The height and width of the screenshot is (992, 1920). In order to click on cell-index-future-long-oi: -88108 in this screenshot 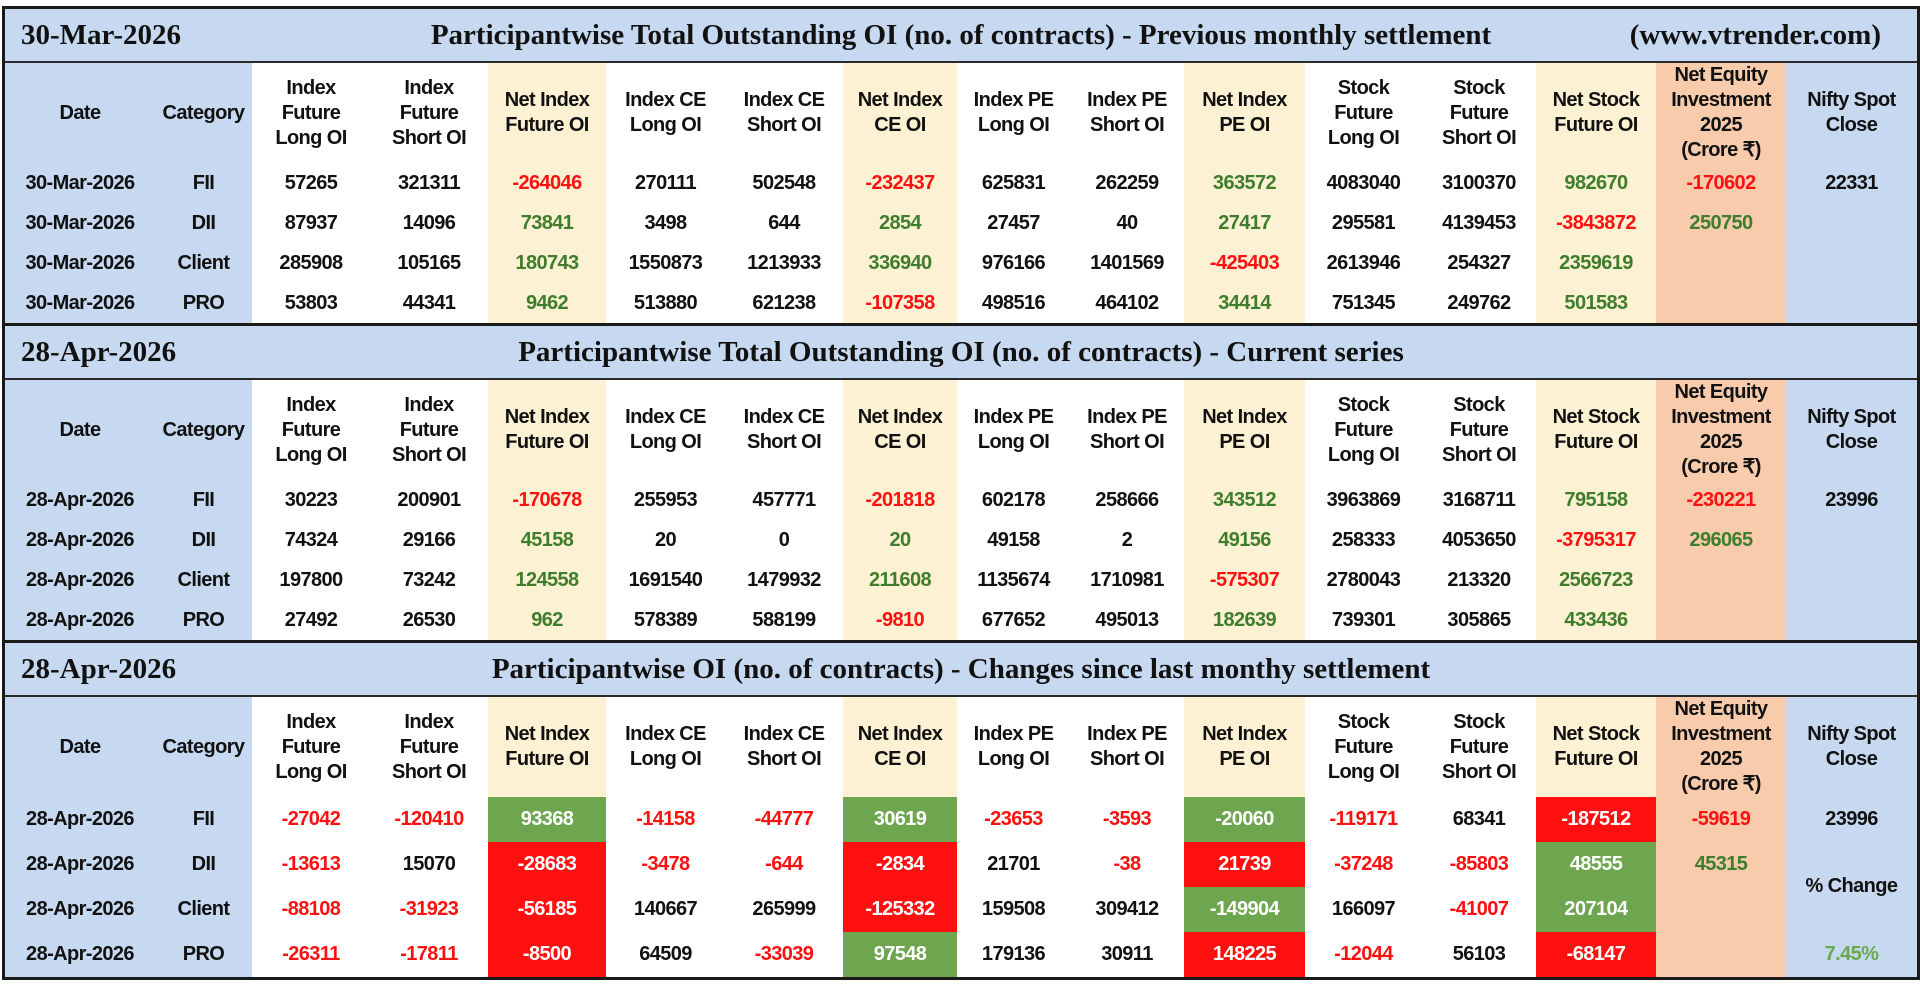, I will do `click(311, 909)`.